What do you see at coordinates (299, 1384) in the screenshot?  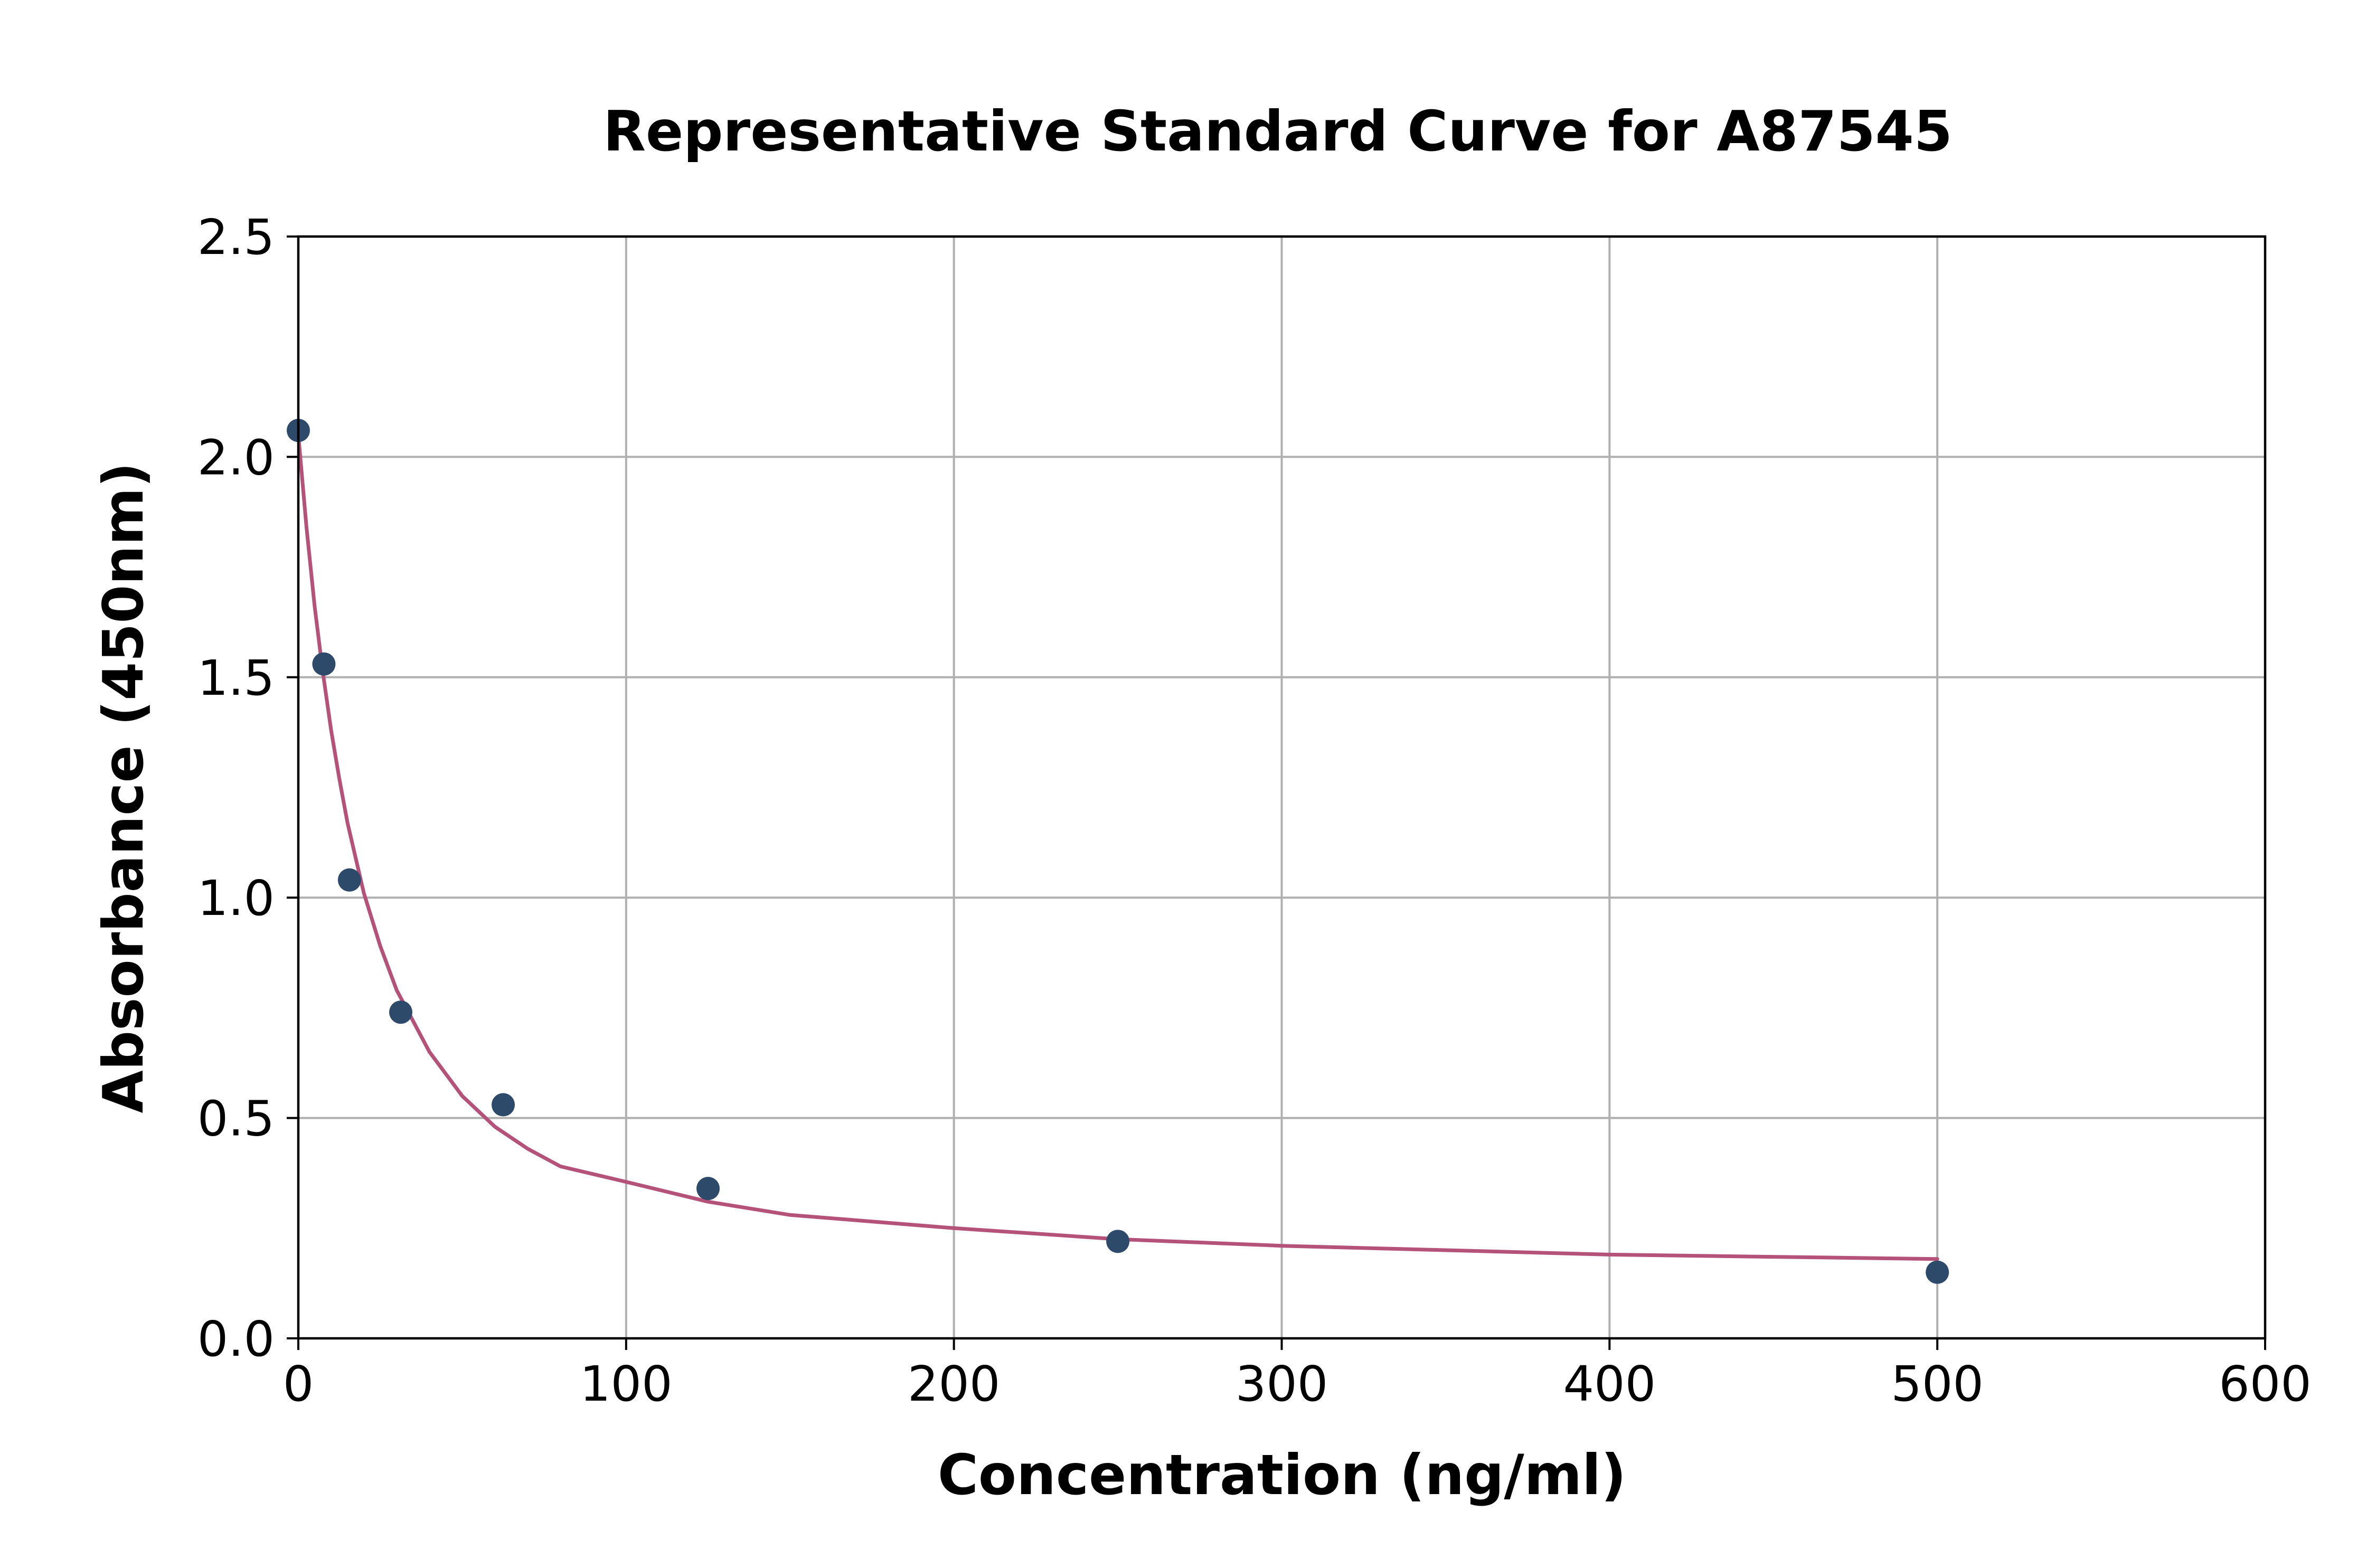 I see `x-tick-label: 0` at bounding box center [299, 1384].